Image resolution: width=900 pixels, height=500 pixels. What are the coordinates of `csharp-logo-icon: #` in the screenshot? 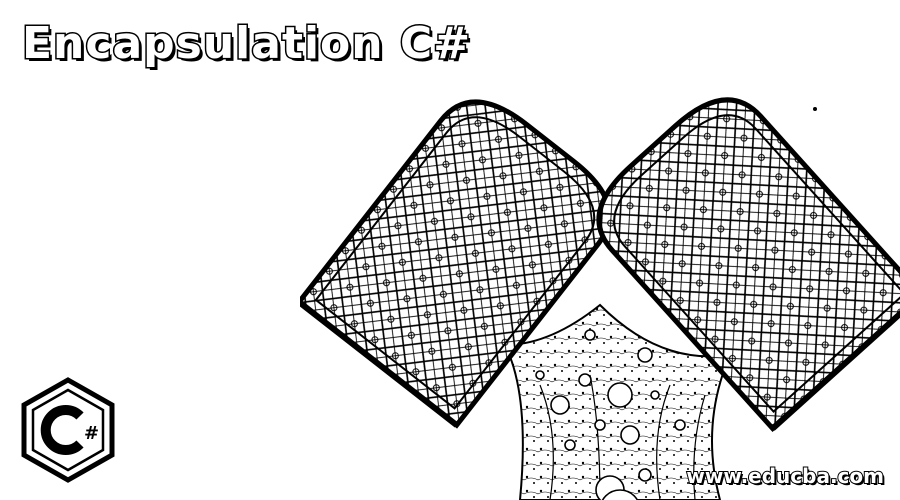 It's located at (68, 430).